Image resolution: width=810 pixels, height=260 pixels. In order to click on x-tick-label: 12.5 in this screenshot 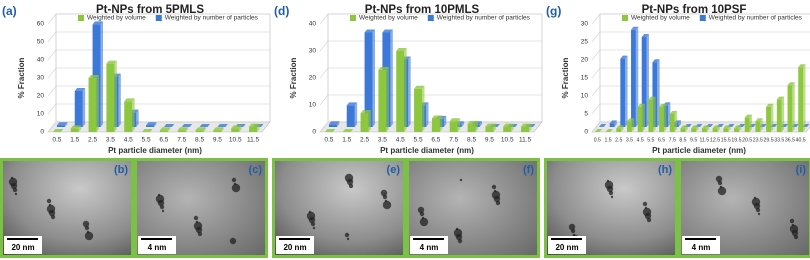, I will do `click(715, 140)`.